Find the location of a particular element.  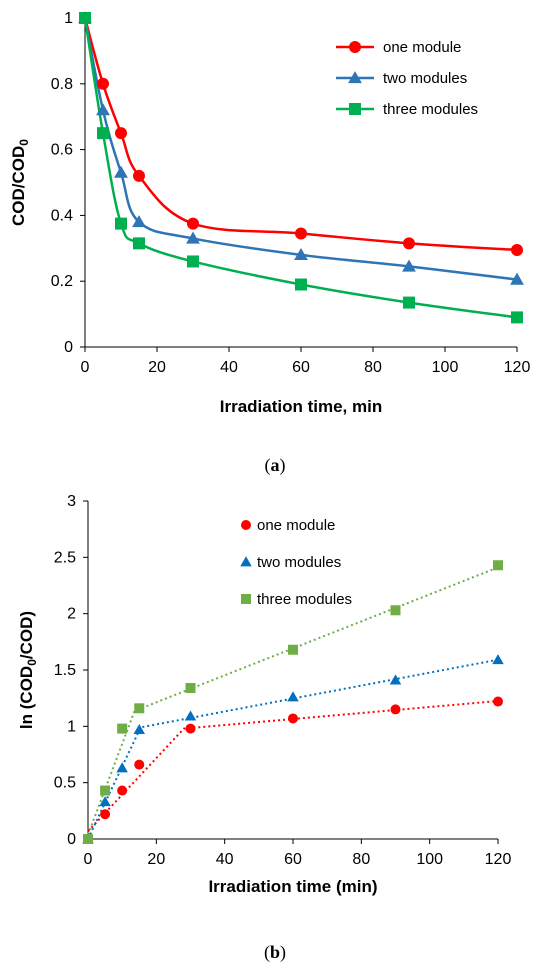

chart-b-caption: (b) is located at coordinates (275, 952).